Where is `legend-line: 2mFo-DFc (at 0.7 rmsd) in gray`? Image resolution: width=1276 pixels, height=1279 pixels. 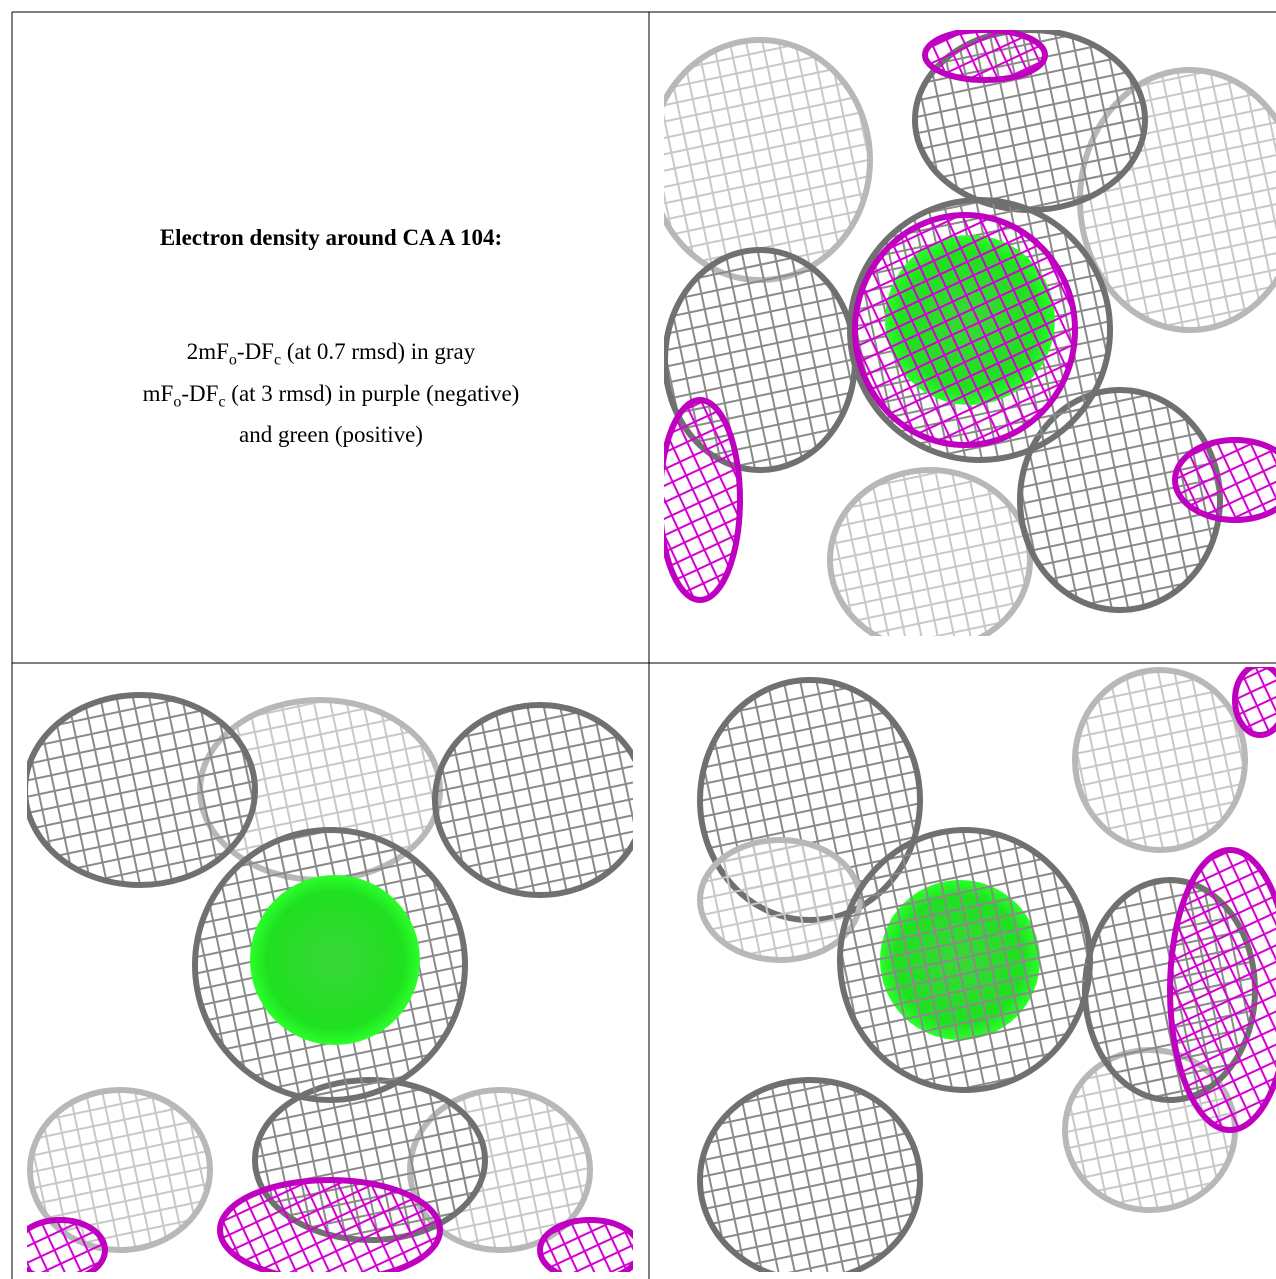 legend-line: 2mFo-DFc (at 0.7 rmsd) in gray is located at coordinates (331, 356).